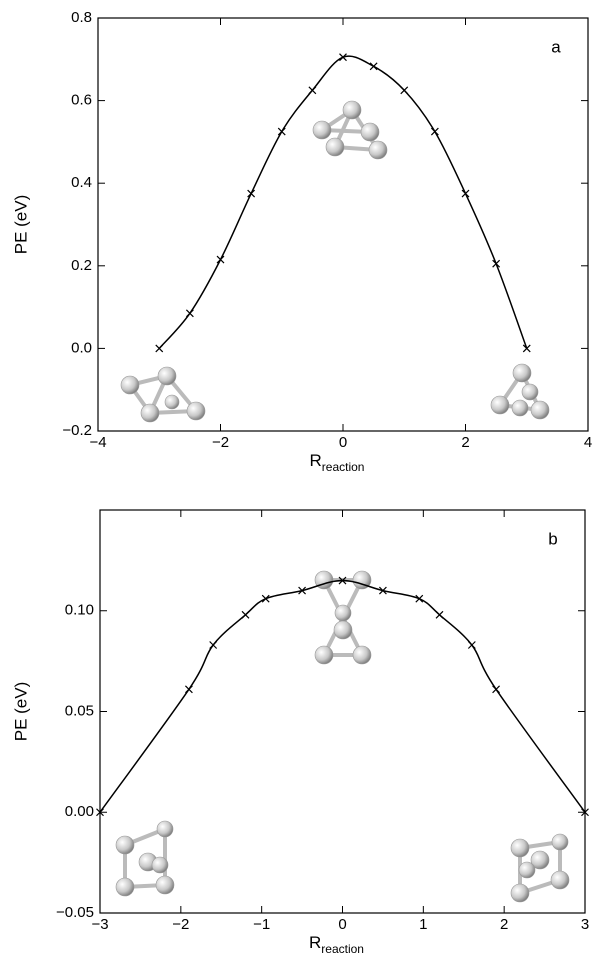  Describe the element at coordinates (81, 17) in the screenshot. I see `y-tick-label: 0.8` at that location.